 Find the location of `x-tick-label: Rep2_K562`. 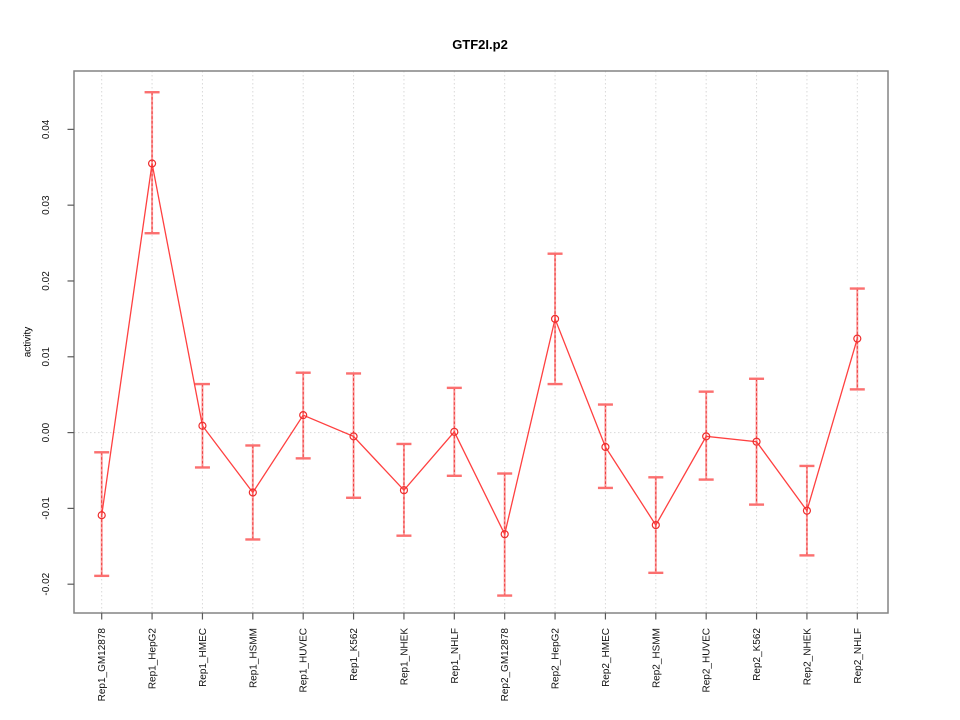

x-tick-label: Rep2_K562 is located at coordinates (757, 654).